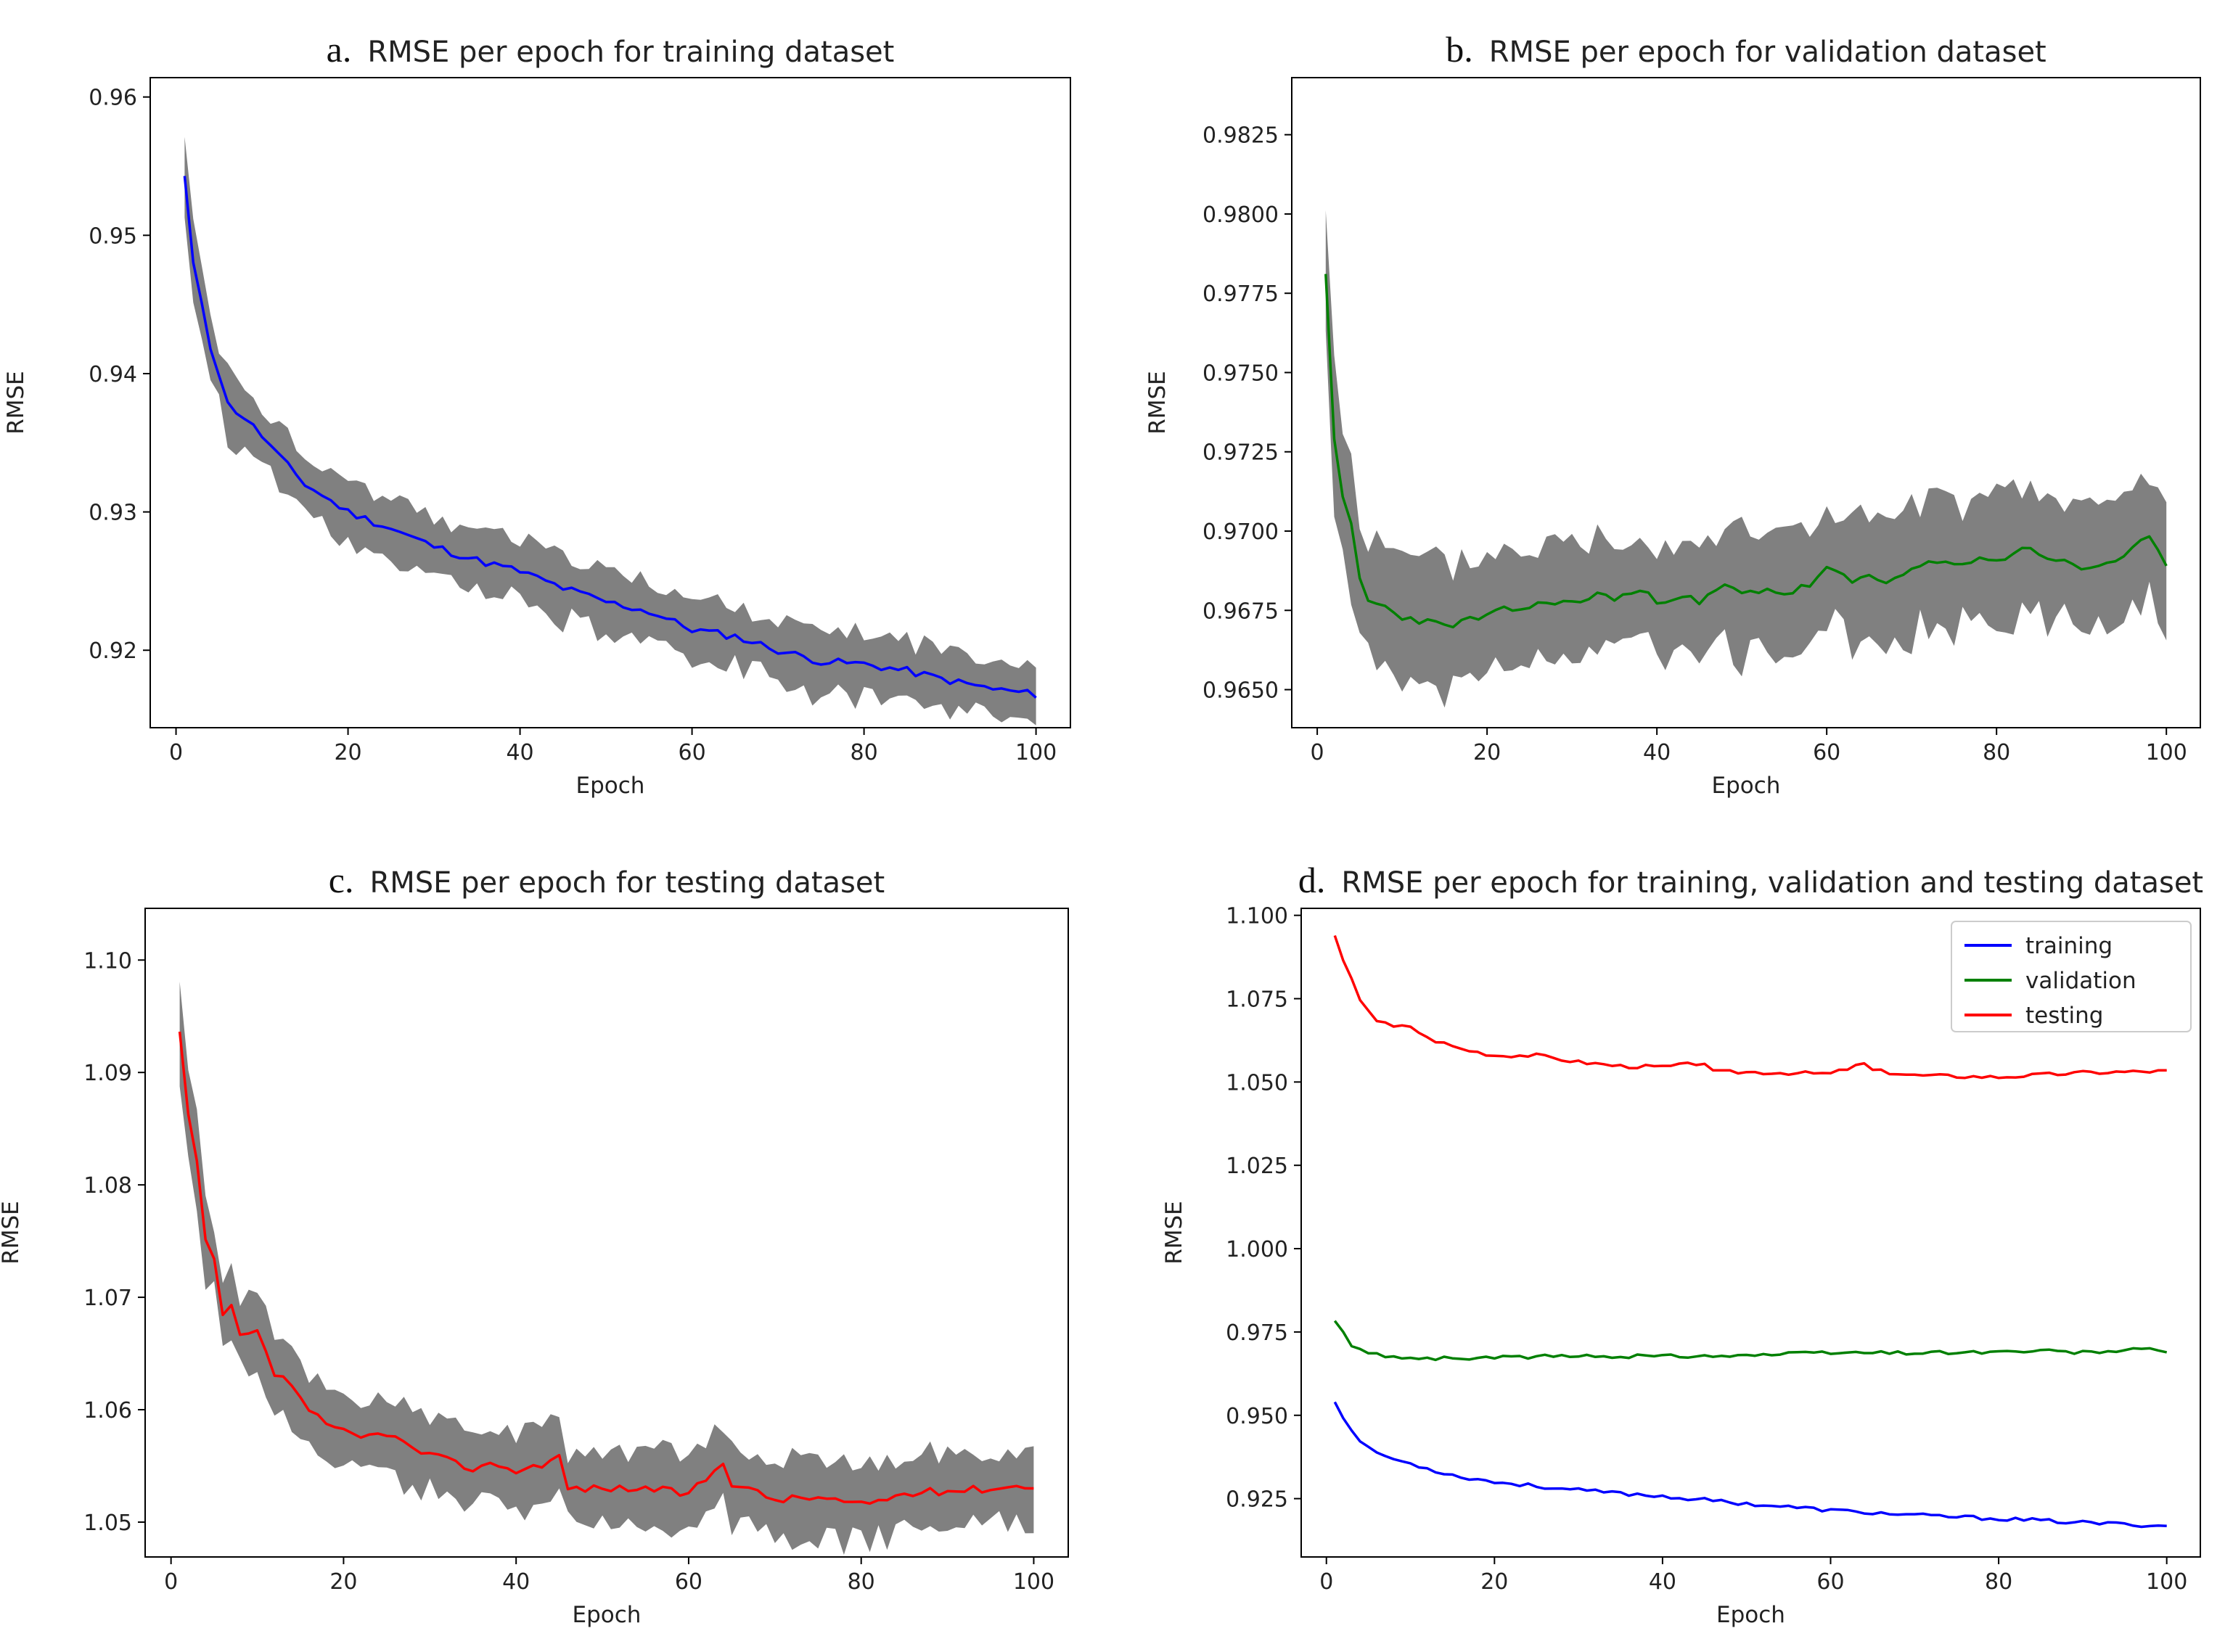  I want to click on y-tick-label: 1.05, so click(107, 1524).